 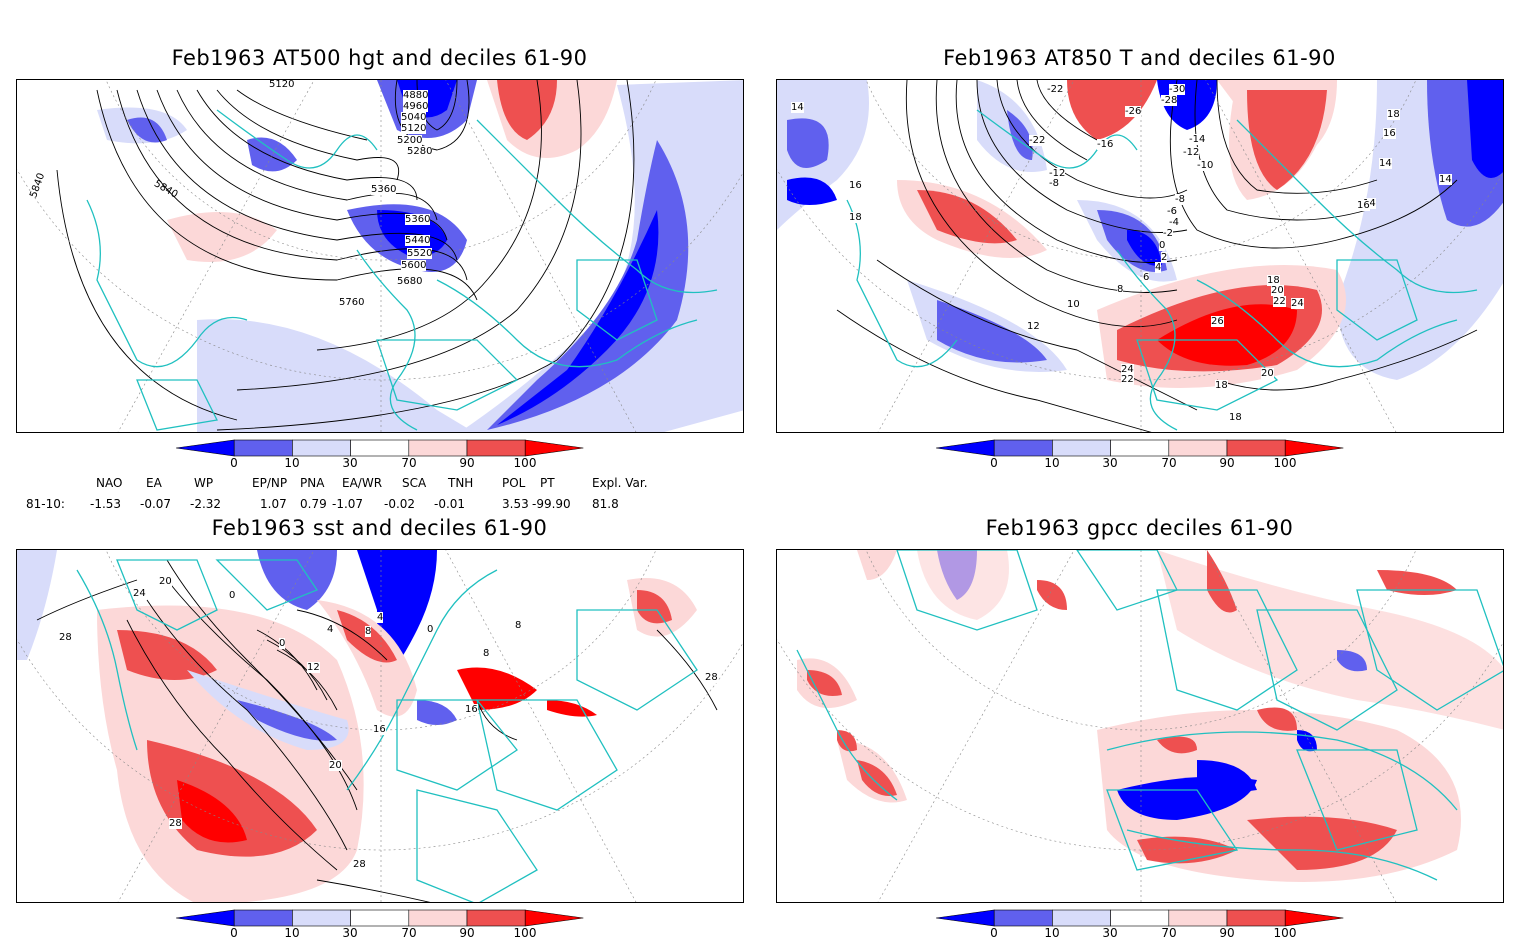 I want to click on index-value: -99.90, so click(x=551, y=504).